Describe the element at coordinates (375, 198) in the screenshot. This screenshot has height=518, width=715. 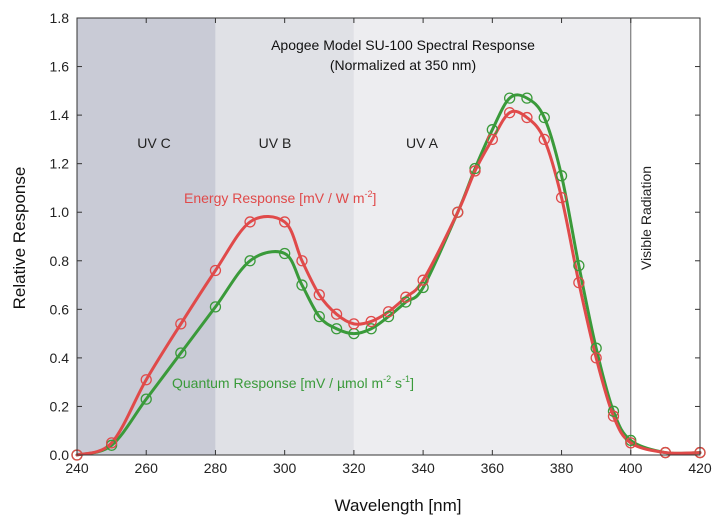
I see `series-label-energy-end: ]` at that location.